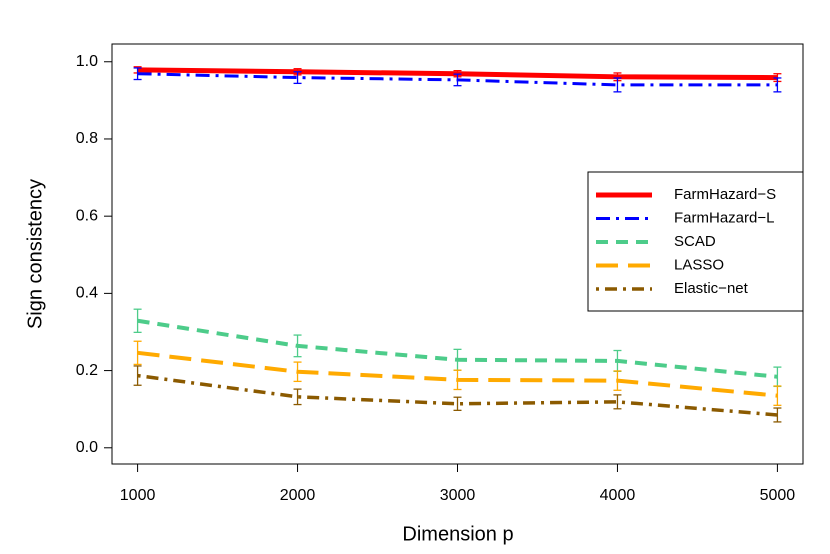 Image resolution: width=830 pixels, height=554 pixels. What do you see at coordinates (87, 138) in the screenshot?
I see `y-tick-label: 0.8` at bounding box center [87, 138].